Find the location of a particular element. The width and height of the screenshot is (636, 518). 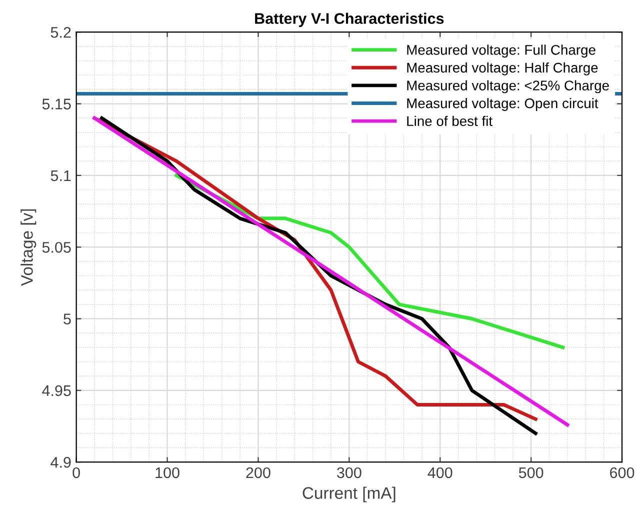

x-tick-label: 600 is located at coordinates (622, 472).